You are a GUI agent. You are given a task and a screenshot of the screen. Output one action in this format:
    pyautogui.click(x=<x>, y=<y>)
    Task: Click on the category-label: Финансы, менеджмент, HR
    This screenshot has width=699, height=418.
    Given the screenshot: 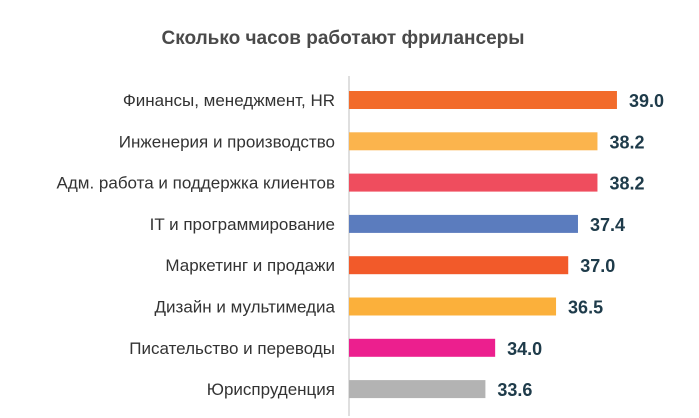 What is the action you would take?
    pyautogui.click(x=229, y=100)
    